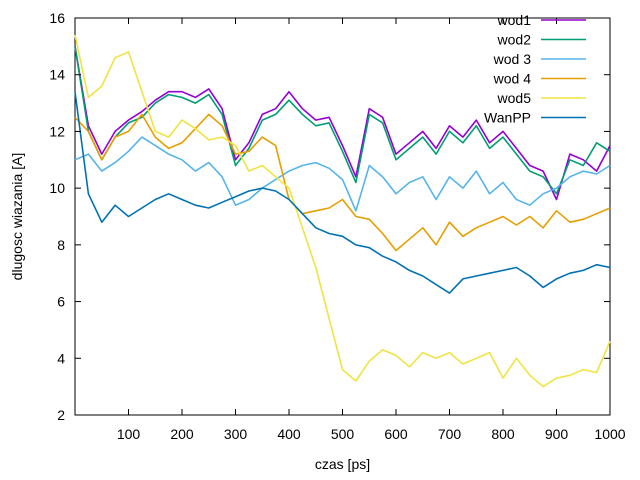  What do you see at coordinates (609, 434) in the screenshot?
I see `x-tick-label: 1000` at bounding box center [609, 434].